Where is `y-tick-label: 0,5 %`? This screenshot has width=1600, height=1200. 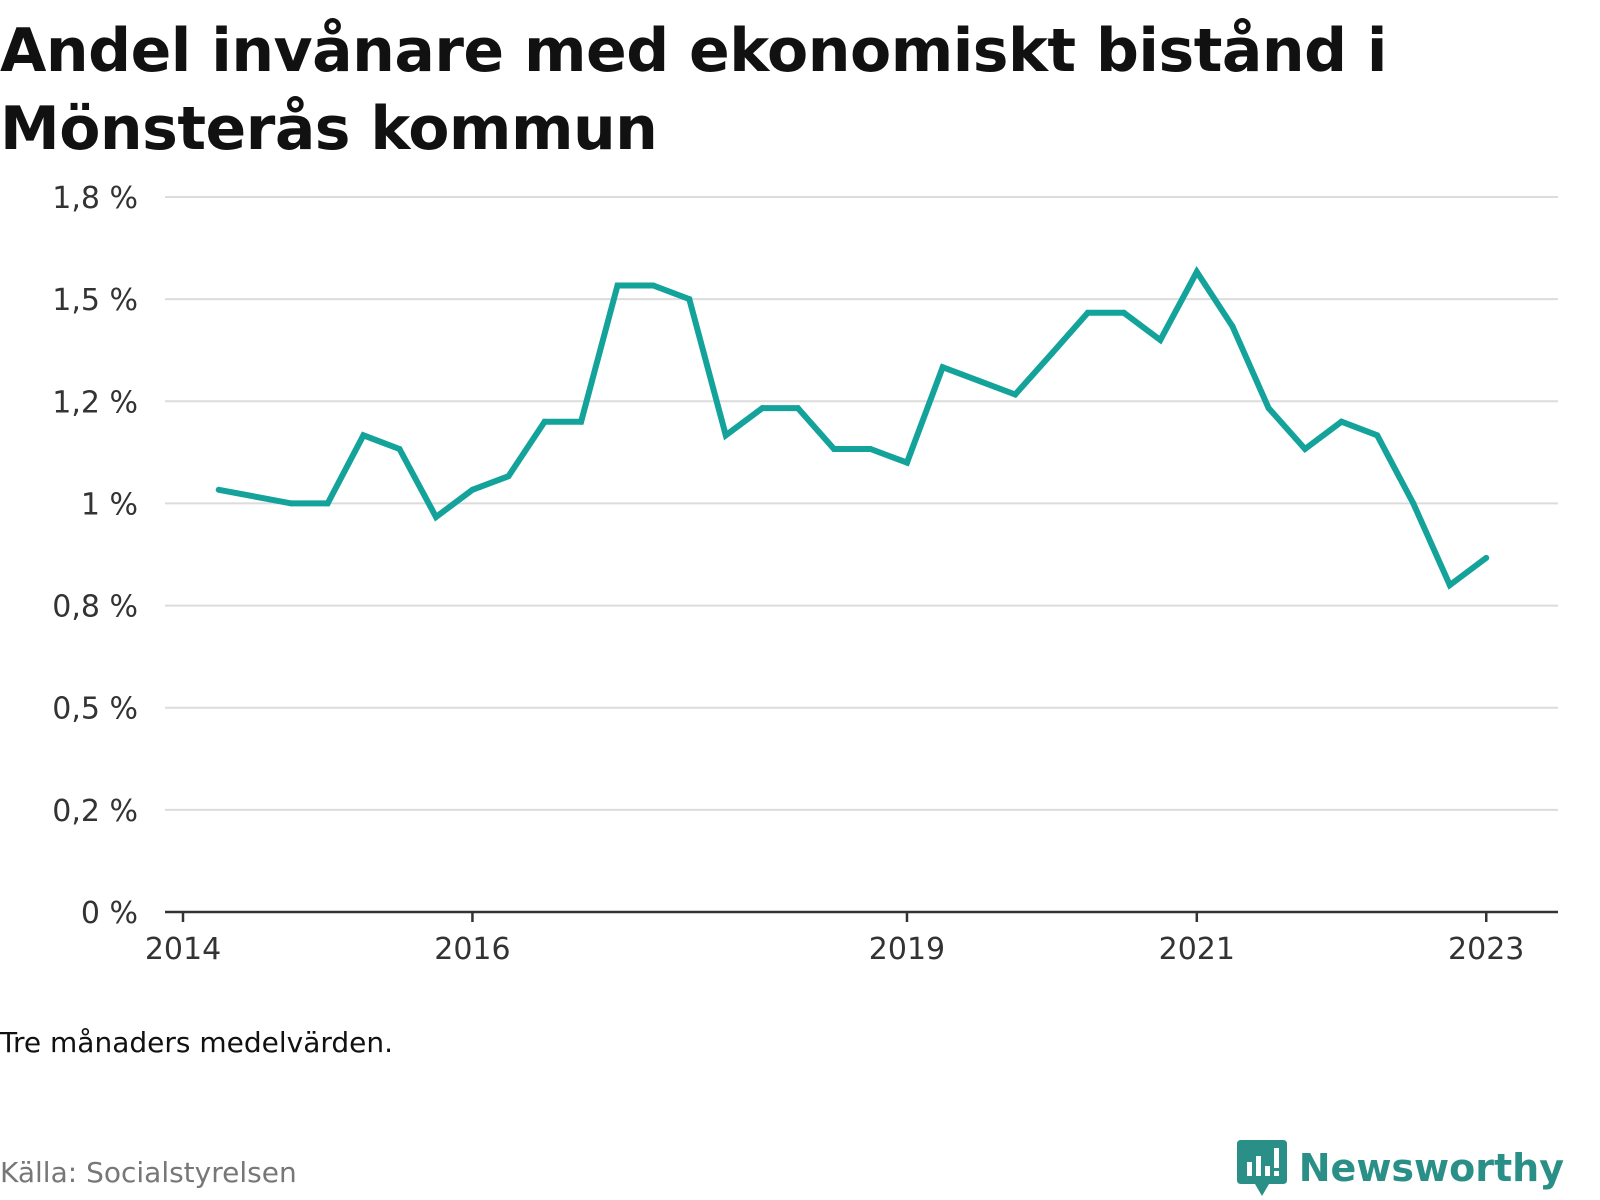 y-tick-label: 0,5 % is located at coordinates (95, 709).